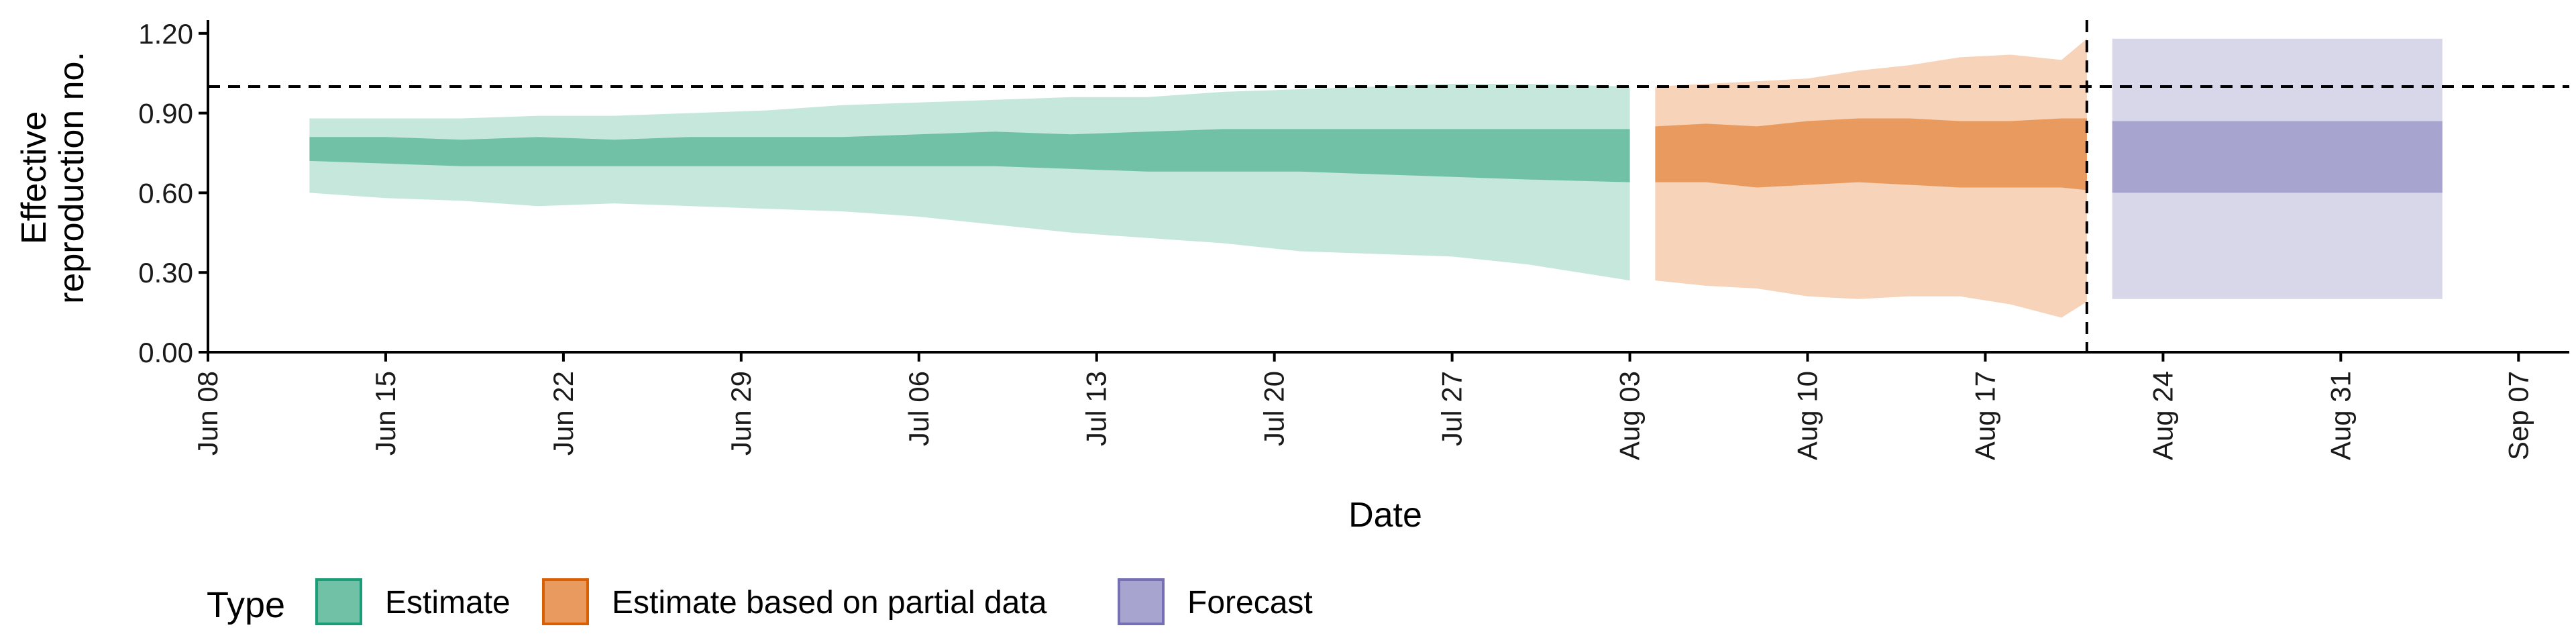  Describe the element at coordinates (165, 352) in the screenshot. I see `y-tick-label: 0.00` at that location.